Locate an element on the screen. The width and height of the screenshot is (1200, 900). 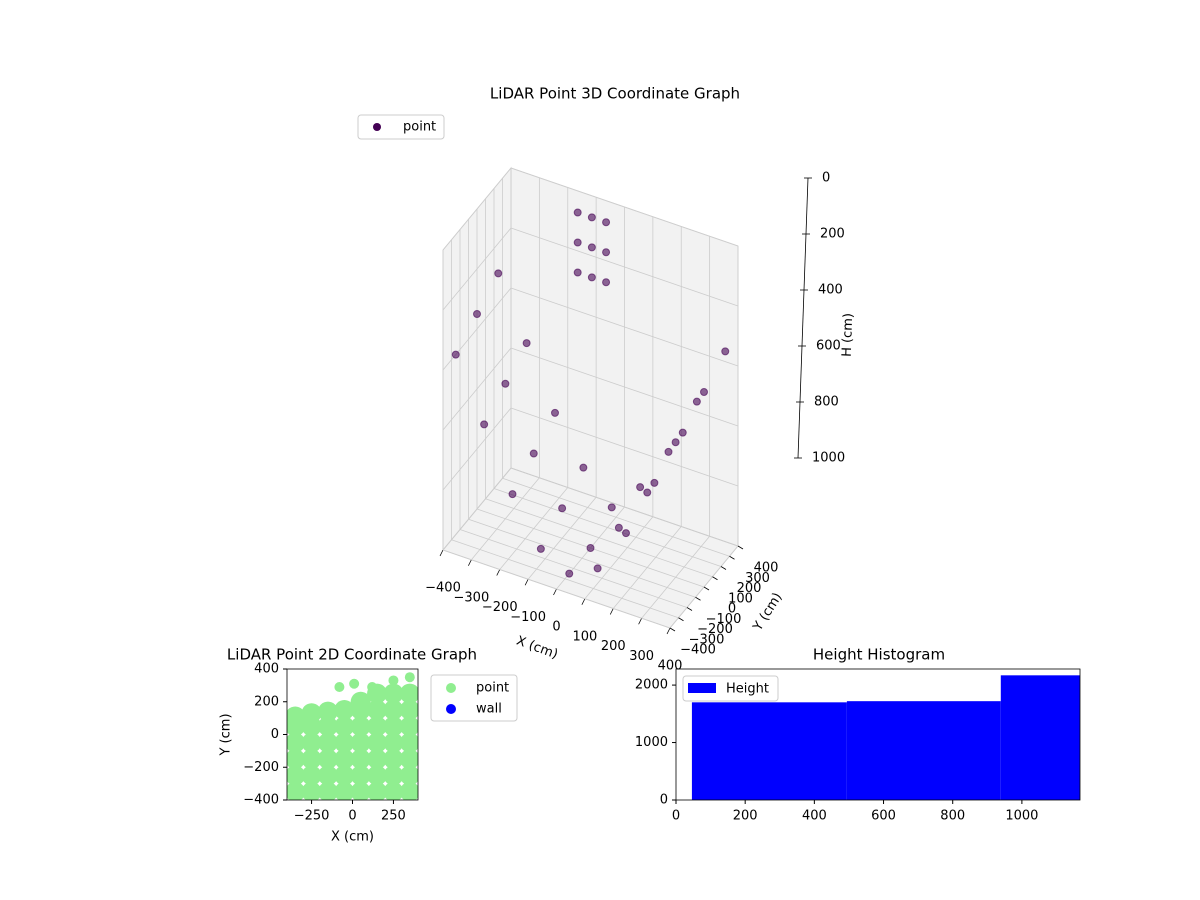
plot-points is located at coordinates (352, 736).